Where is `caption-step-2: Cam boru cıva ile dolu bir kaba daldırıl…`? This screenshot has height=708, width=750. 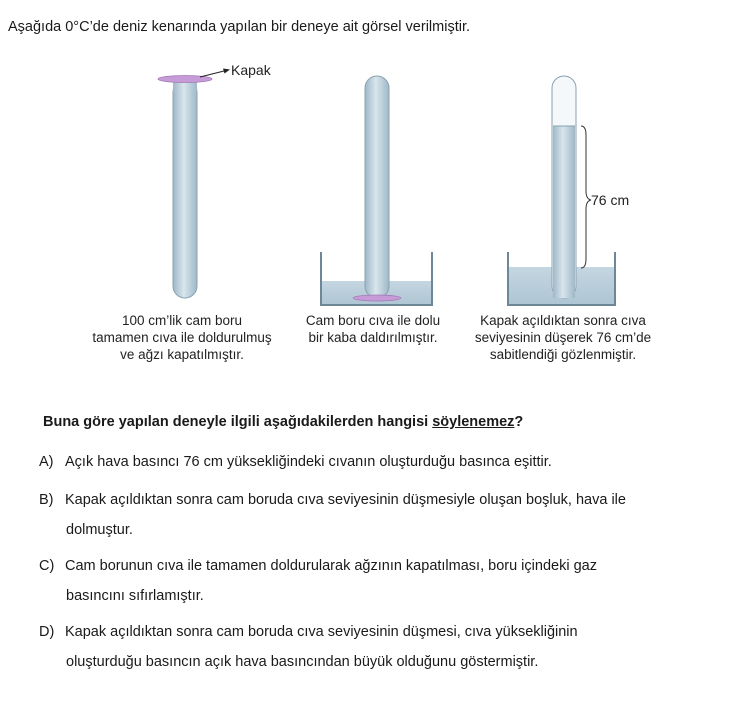
caption-step-2: Cam boru cıva ile dolu bir kaba daldırıl… is located at coordinates (373, 329).